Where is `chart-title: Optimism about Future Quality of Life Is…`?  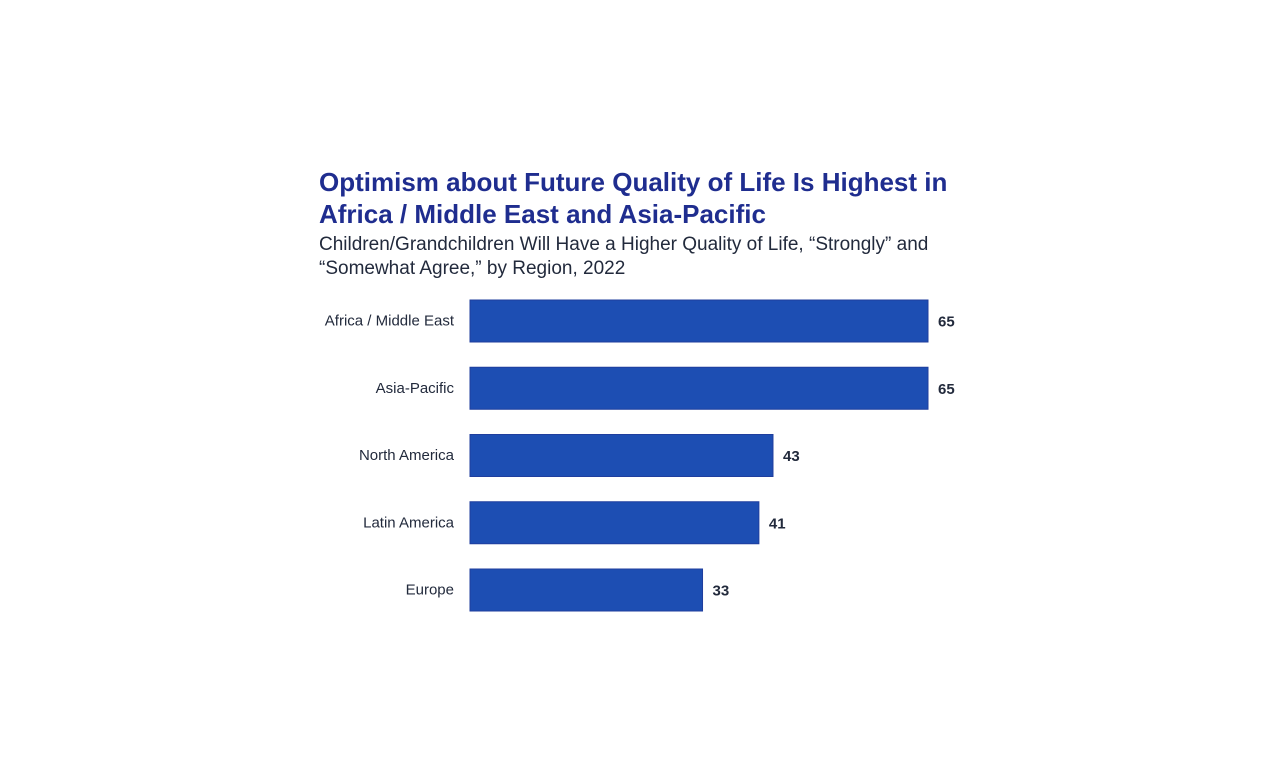
chart-title: Optimism about Future Quality of Life Is… is located at coordinates (633, 198).